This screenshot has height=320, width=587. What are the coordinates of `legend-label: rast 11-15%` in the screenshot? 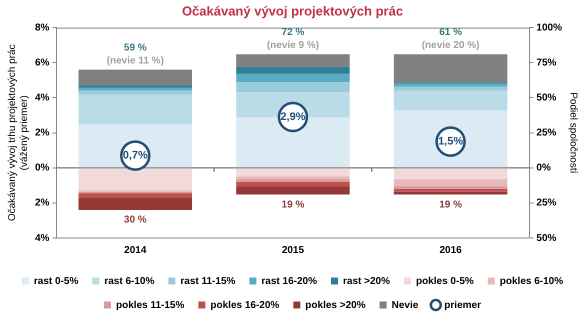 It's located at (208, 281).